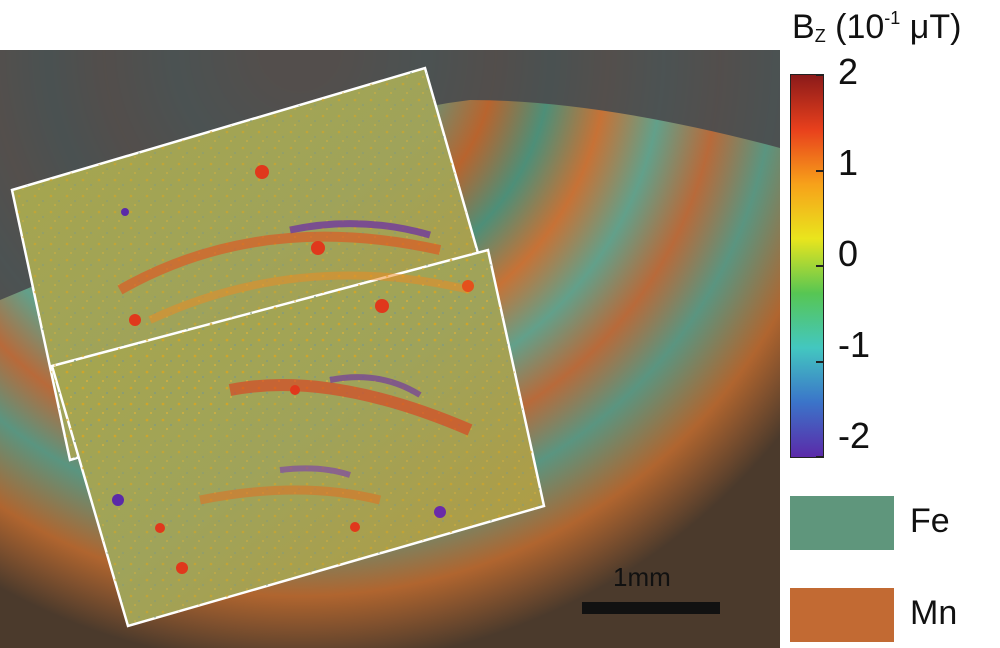  Describe the element at coordinates (848, 253) in the screenshot. I see `colorbar-tick-label: 0` at that location.